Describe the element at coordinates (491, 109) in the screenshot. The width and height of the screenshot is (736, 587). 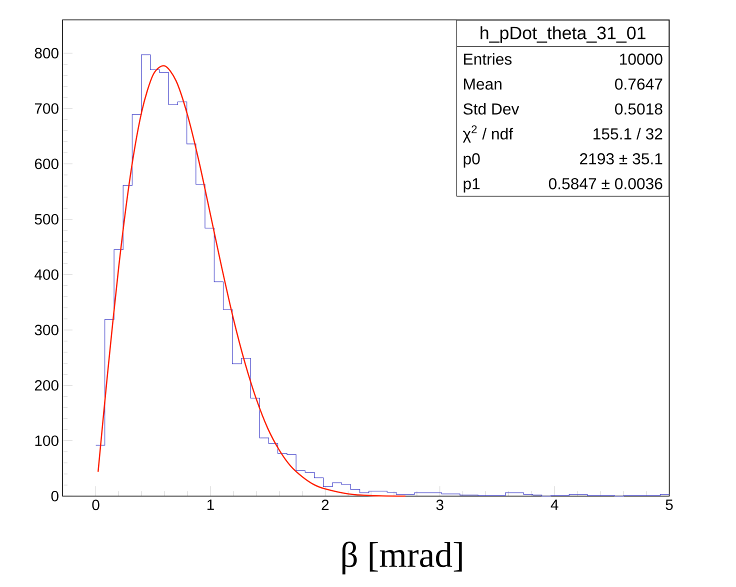
I see `annotation: Std Dev` at that location.